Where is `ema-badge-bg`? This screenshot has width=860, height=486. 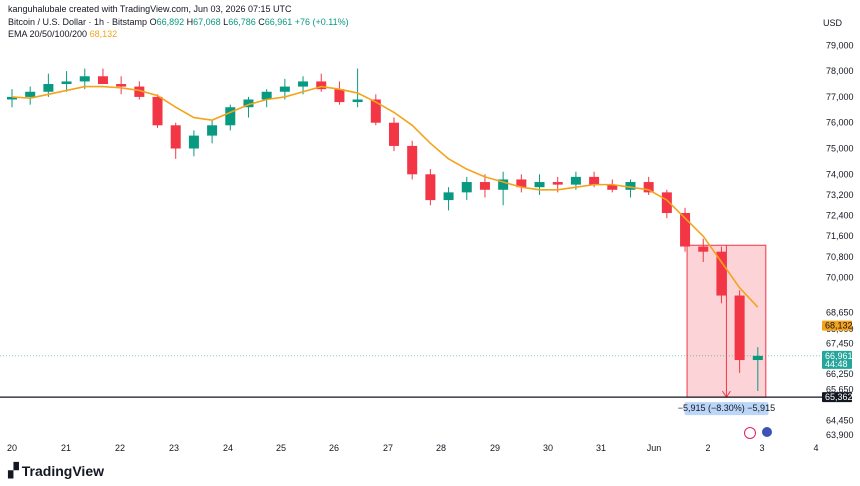
ema-badge-bg is located at coordinates (837, 325).